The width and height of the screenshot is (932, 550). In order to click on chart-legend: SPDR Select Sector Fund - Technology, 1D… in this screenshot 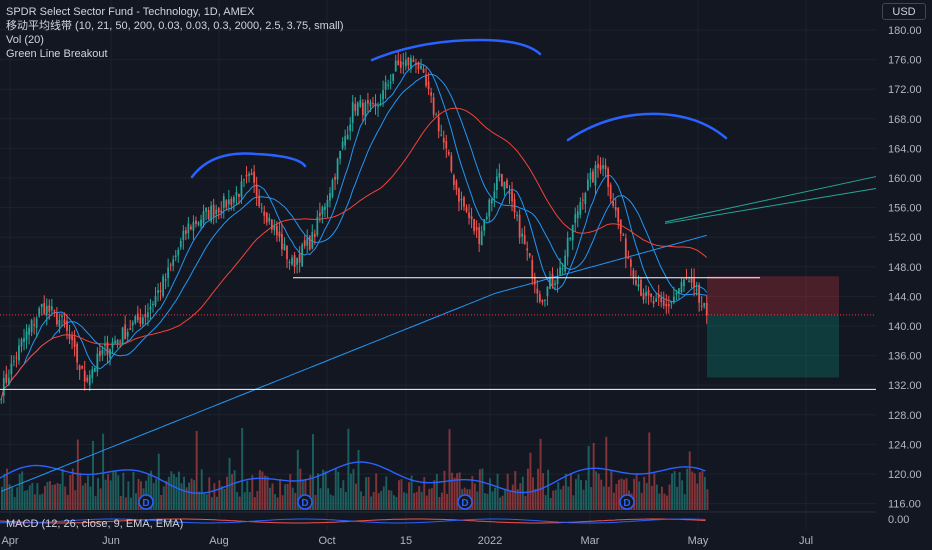, I will do `click(175, 33)`.